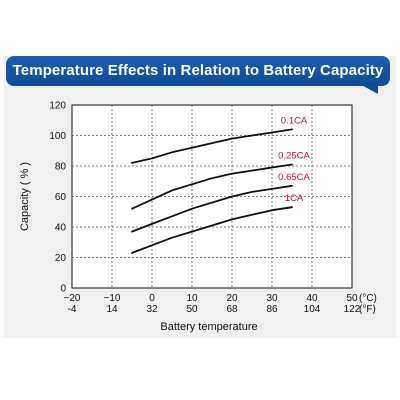 Image resolution: width=400 pixels, height=400 pixels. I want to click on y-tick-label: 100, so click(57, 136).